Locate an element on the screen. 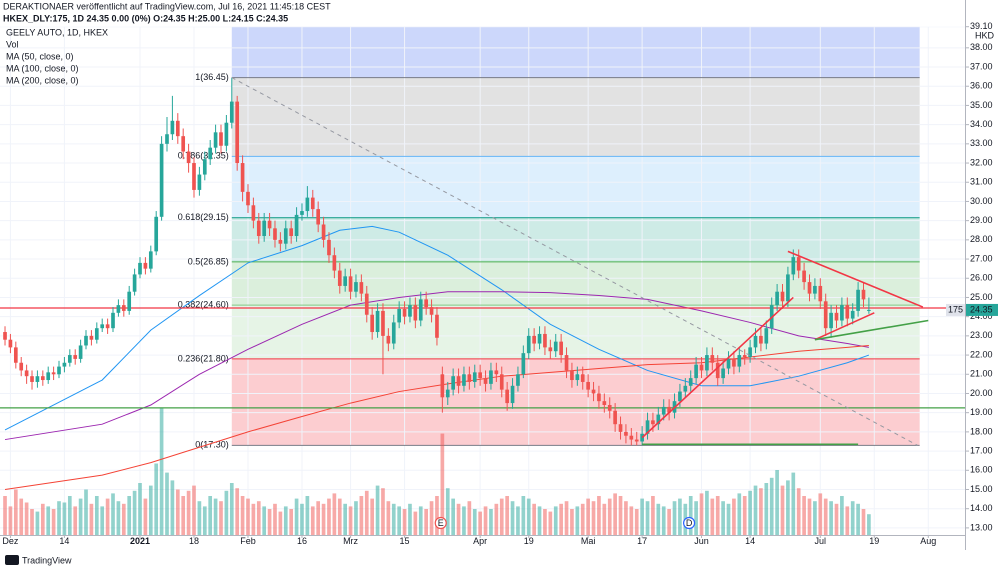 This screenshot has width=1000, height=570. fib-label: 0.382(24.60) is located at coordinates (203, 305).